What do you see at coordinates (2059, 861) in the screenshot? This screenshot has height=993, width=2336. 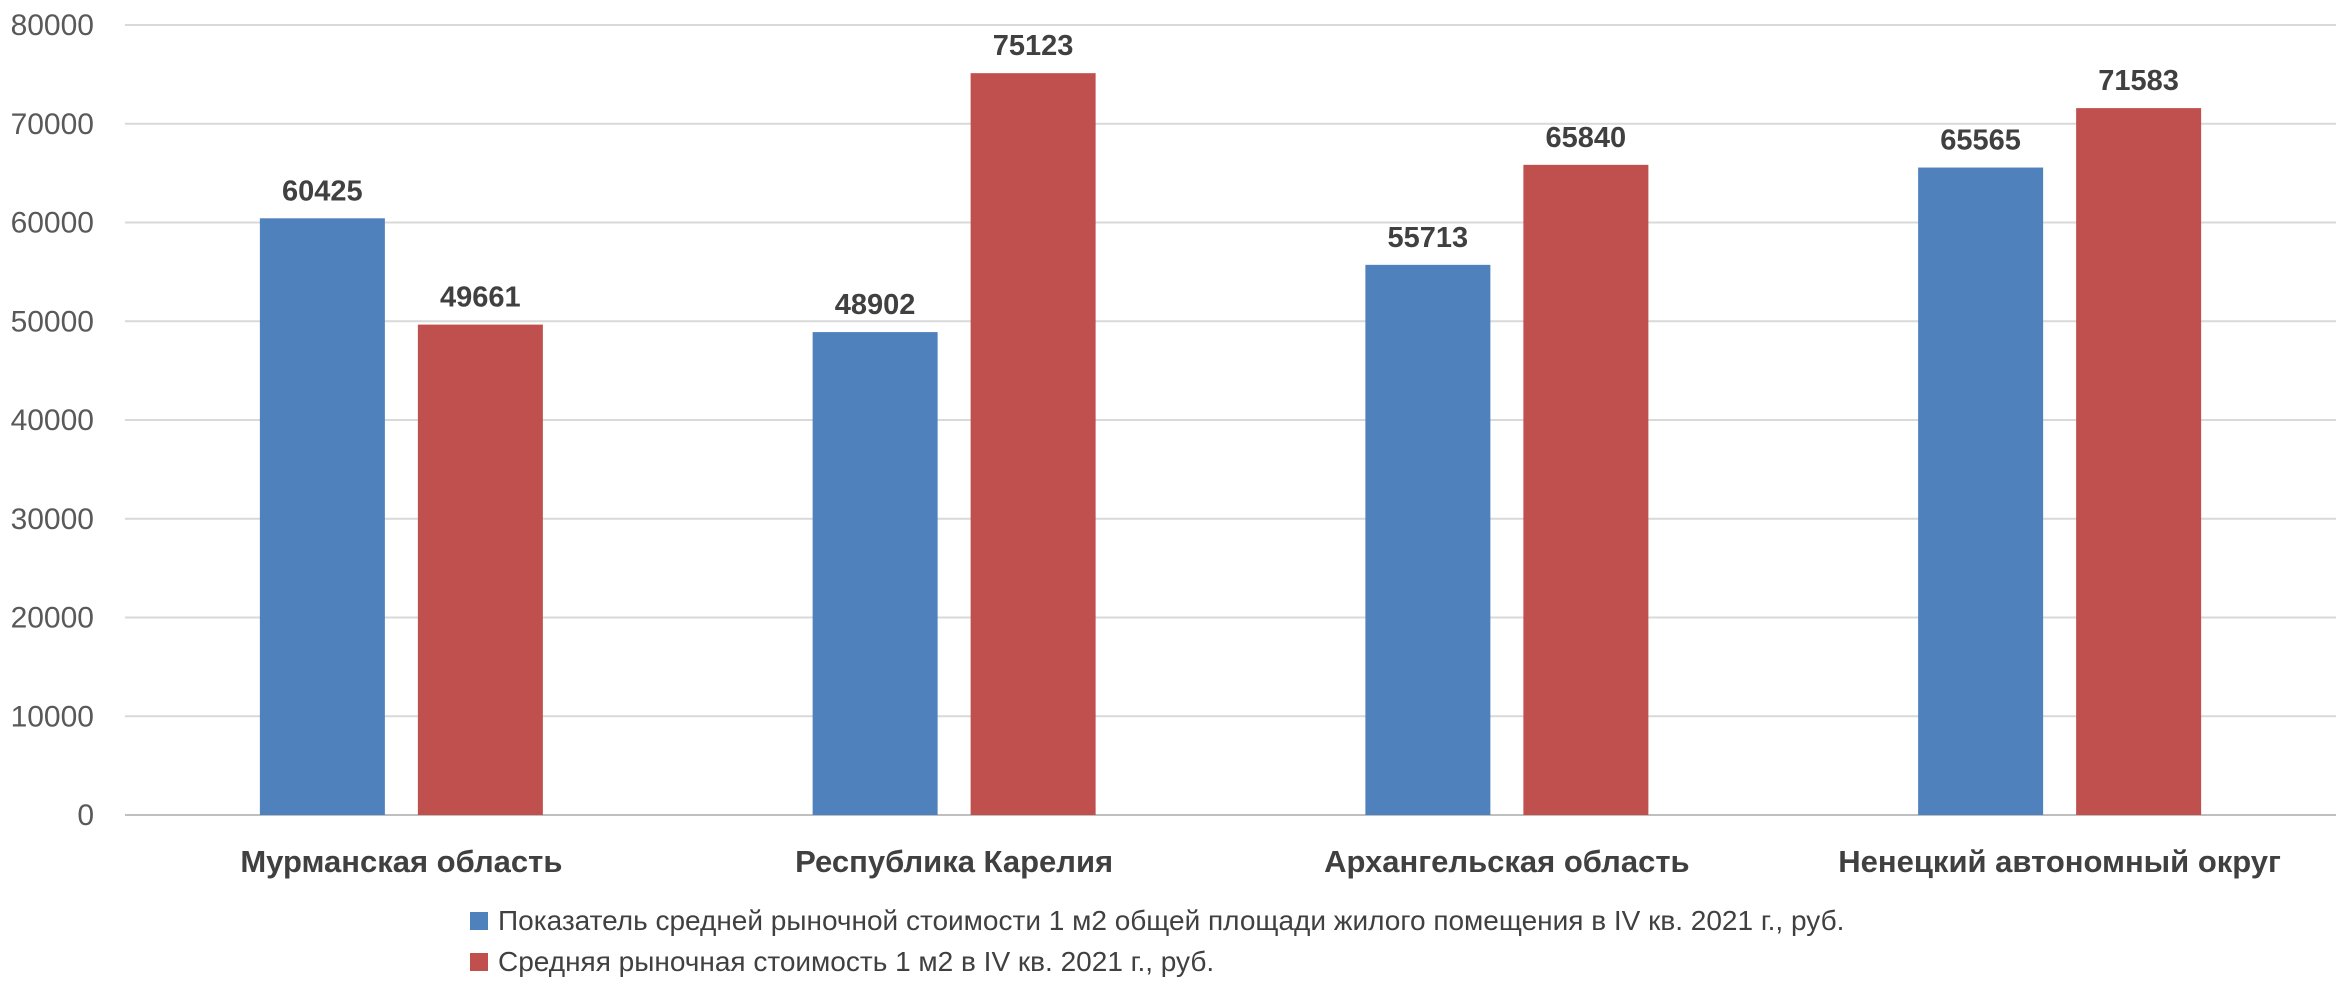 I see `x-category-label: Ненецкий автономный округ` at bounding box center [2059, 861].